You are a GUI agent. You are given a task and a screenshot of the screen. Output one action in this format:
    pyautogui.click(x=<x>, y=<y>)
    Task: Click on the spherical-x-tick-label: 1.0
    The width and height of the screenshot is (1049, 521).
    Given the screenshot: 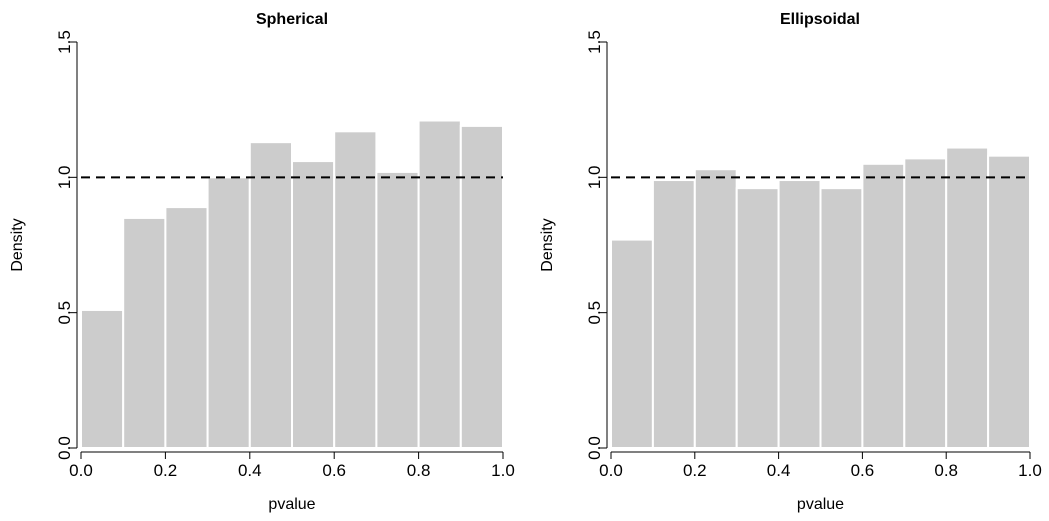 What is the action you would take?
    pyautogui.click(x=503, y=470)
    